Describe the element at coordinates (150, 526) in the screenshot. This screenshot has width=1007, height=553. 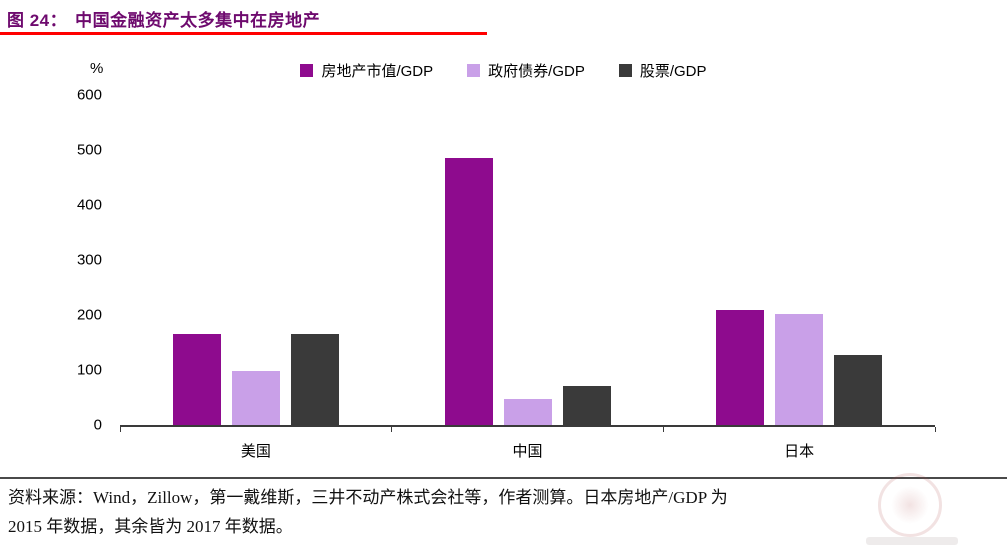
I see `source-line-2: 2015 年数据，其余皆为 2017 年数据。` at that location.